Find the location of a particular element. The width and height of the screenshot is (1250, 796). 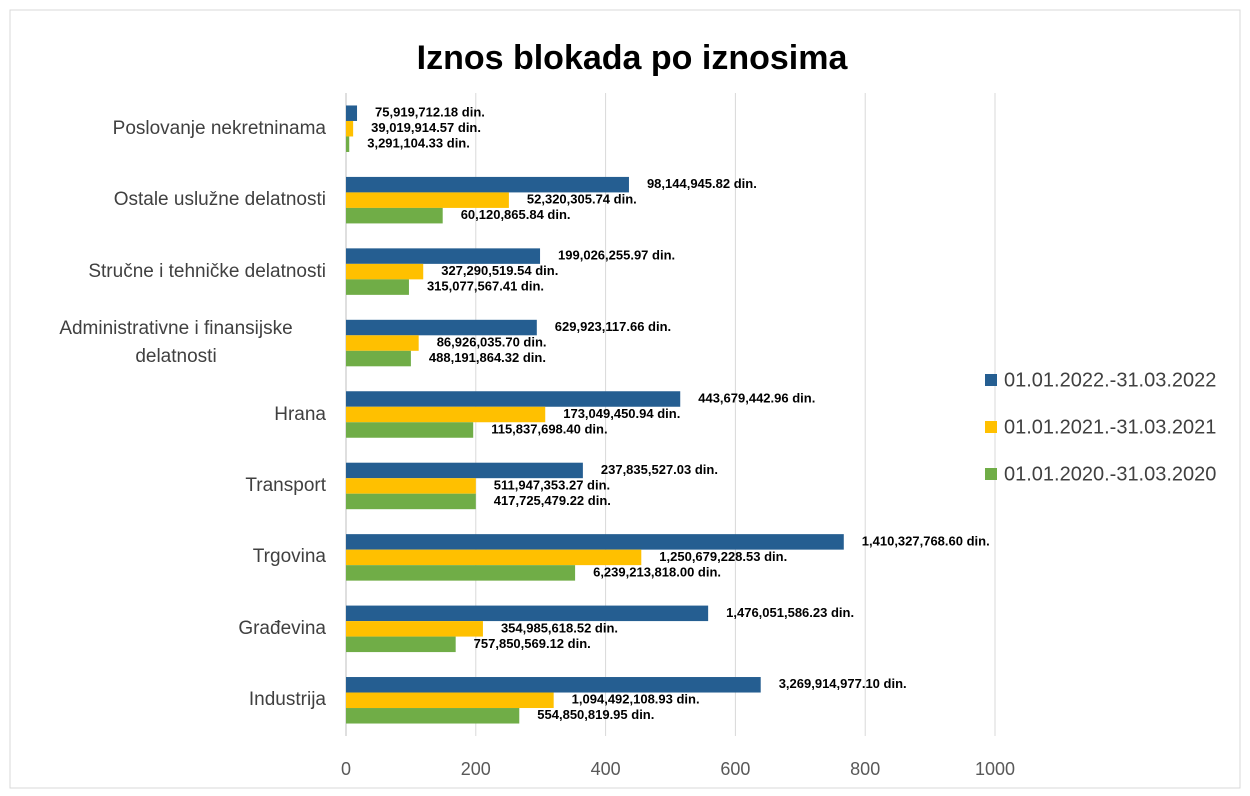

x-tick-label: 0 is located at coordinates (346, 769).